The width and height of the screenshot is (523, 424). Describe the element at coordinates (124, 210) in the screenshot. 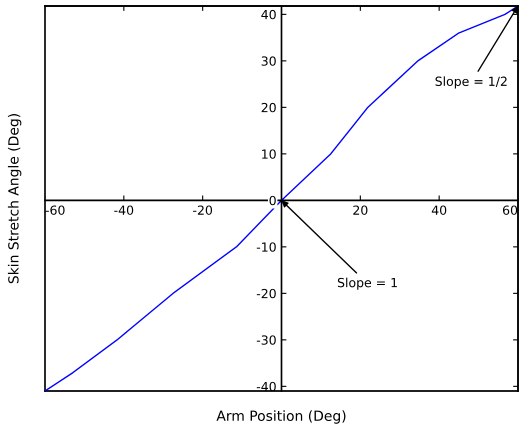

I see `x-tick-label: -40` at that location.